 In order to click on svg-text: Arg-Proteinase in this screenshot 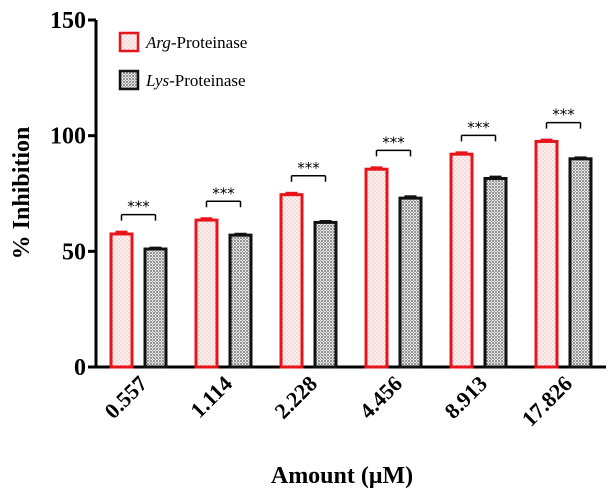, I will do `click(196, 42)`.